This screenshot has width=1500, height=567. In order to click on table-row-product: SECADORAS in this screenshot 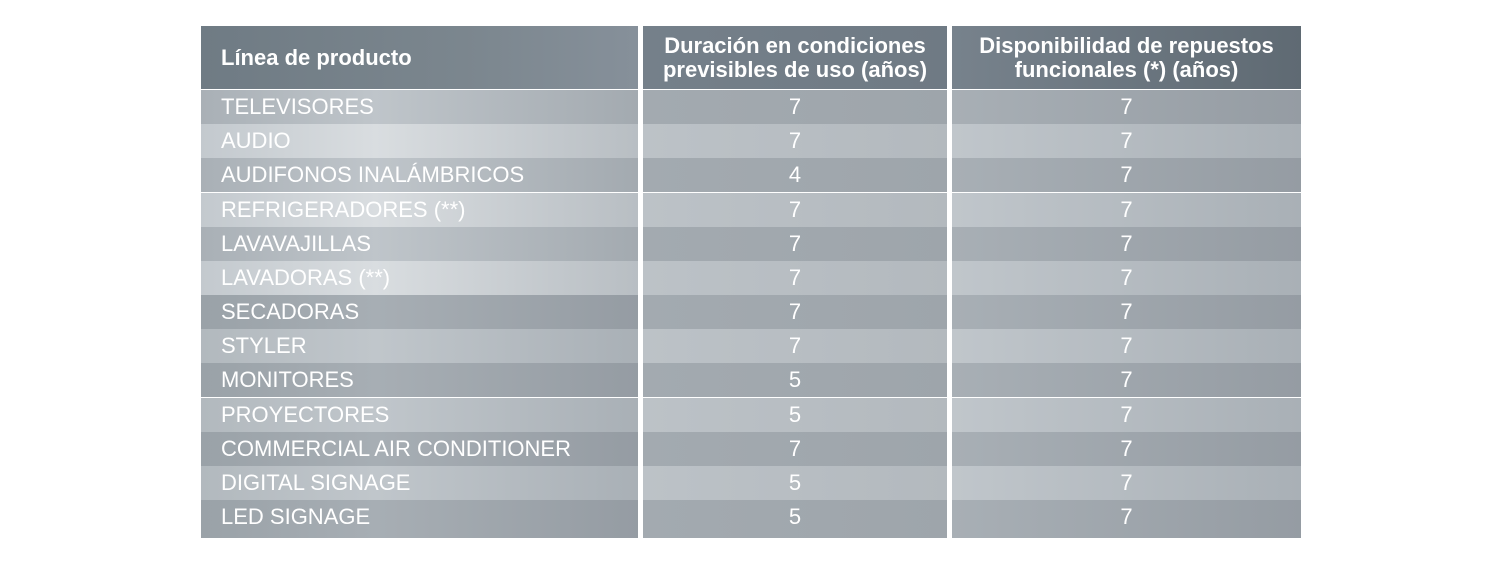, I will do `click(419, 312)`.